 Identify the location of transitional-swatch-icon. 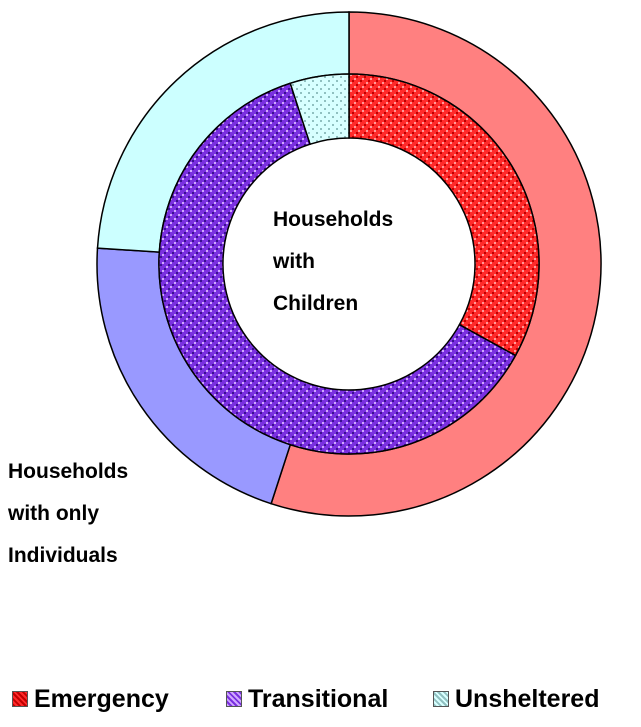
(234, 699).